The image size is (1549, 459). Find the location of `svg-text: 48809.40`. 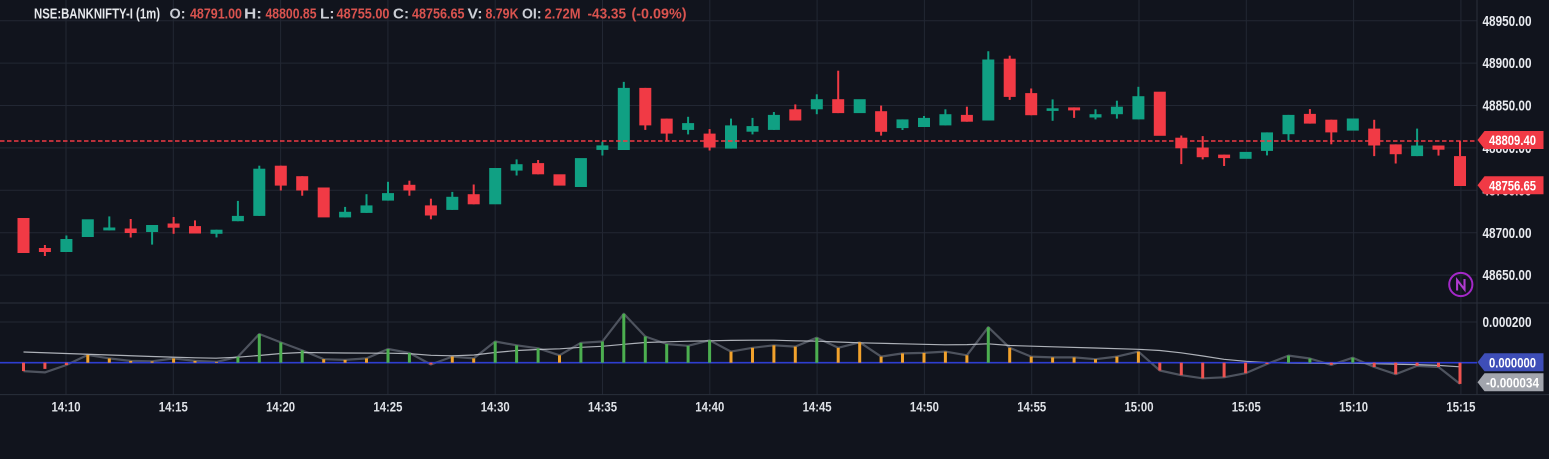

svg-text: 48809.40 is located at coordinates (1512, 140).